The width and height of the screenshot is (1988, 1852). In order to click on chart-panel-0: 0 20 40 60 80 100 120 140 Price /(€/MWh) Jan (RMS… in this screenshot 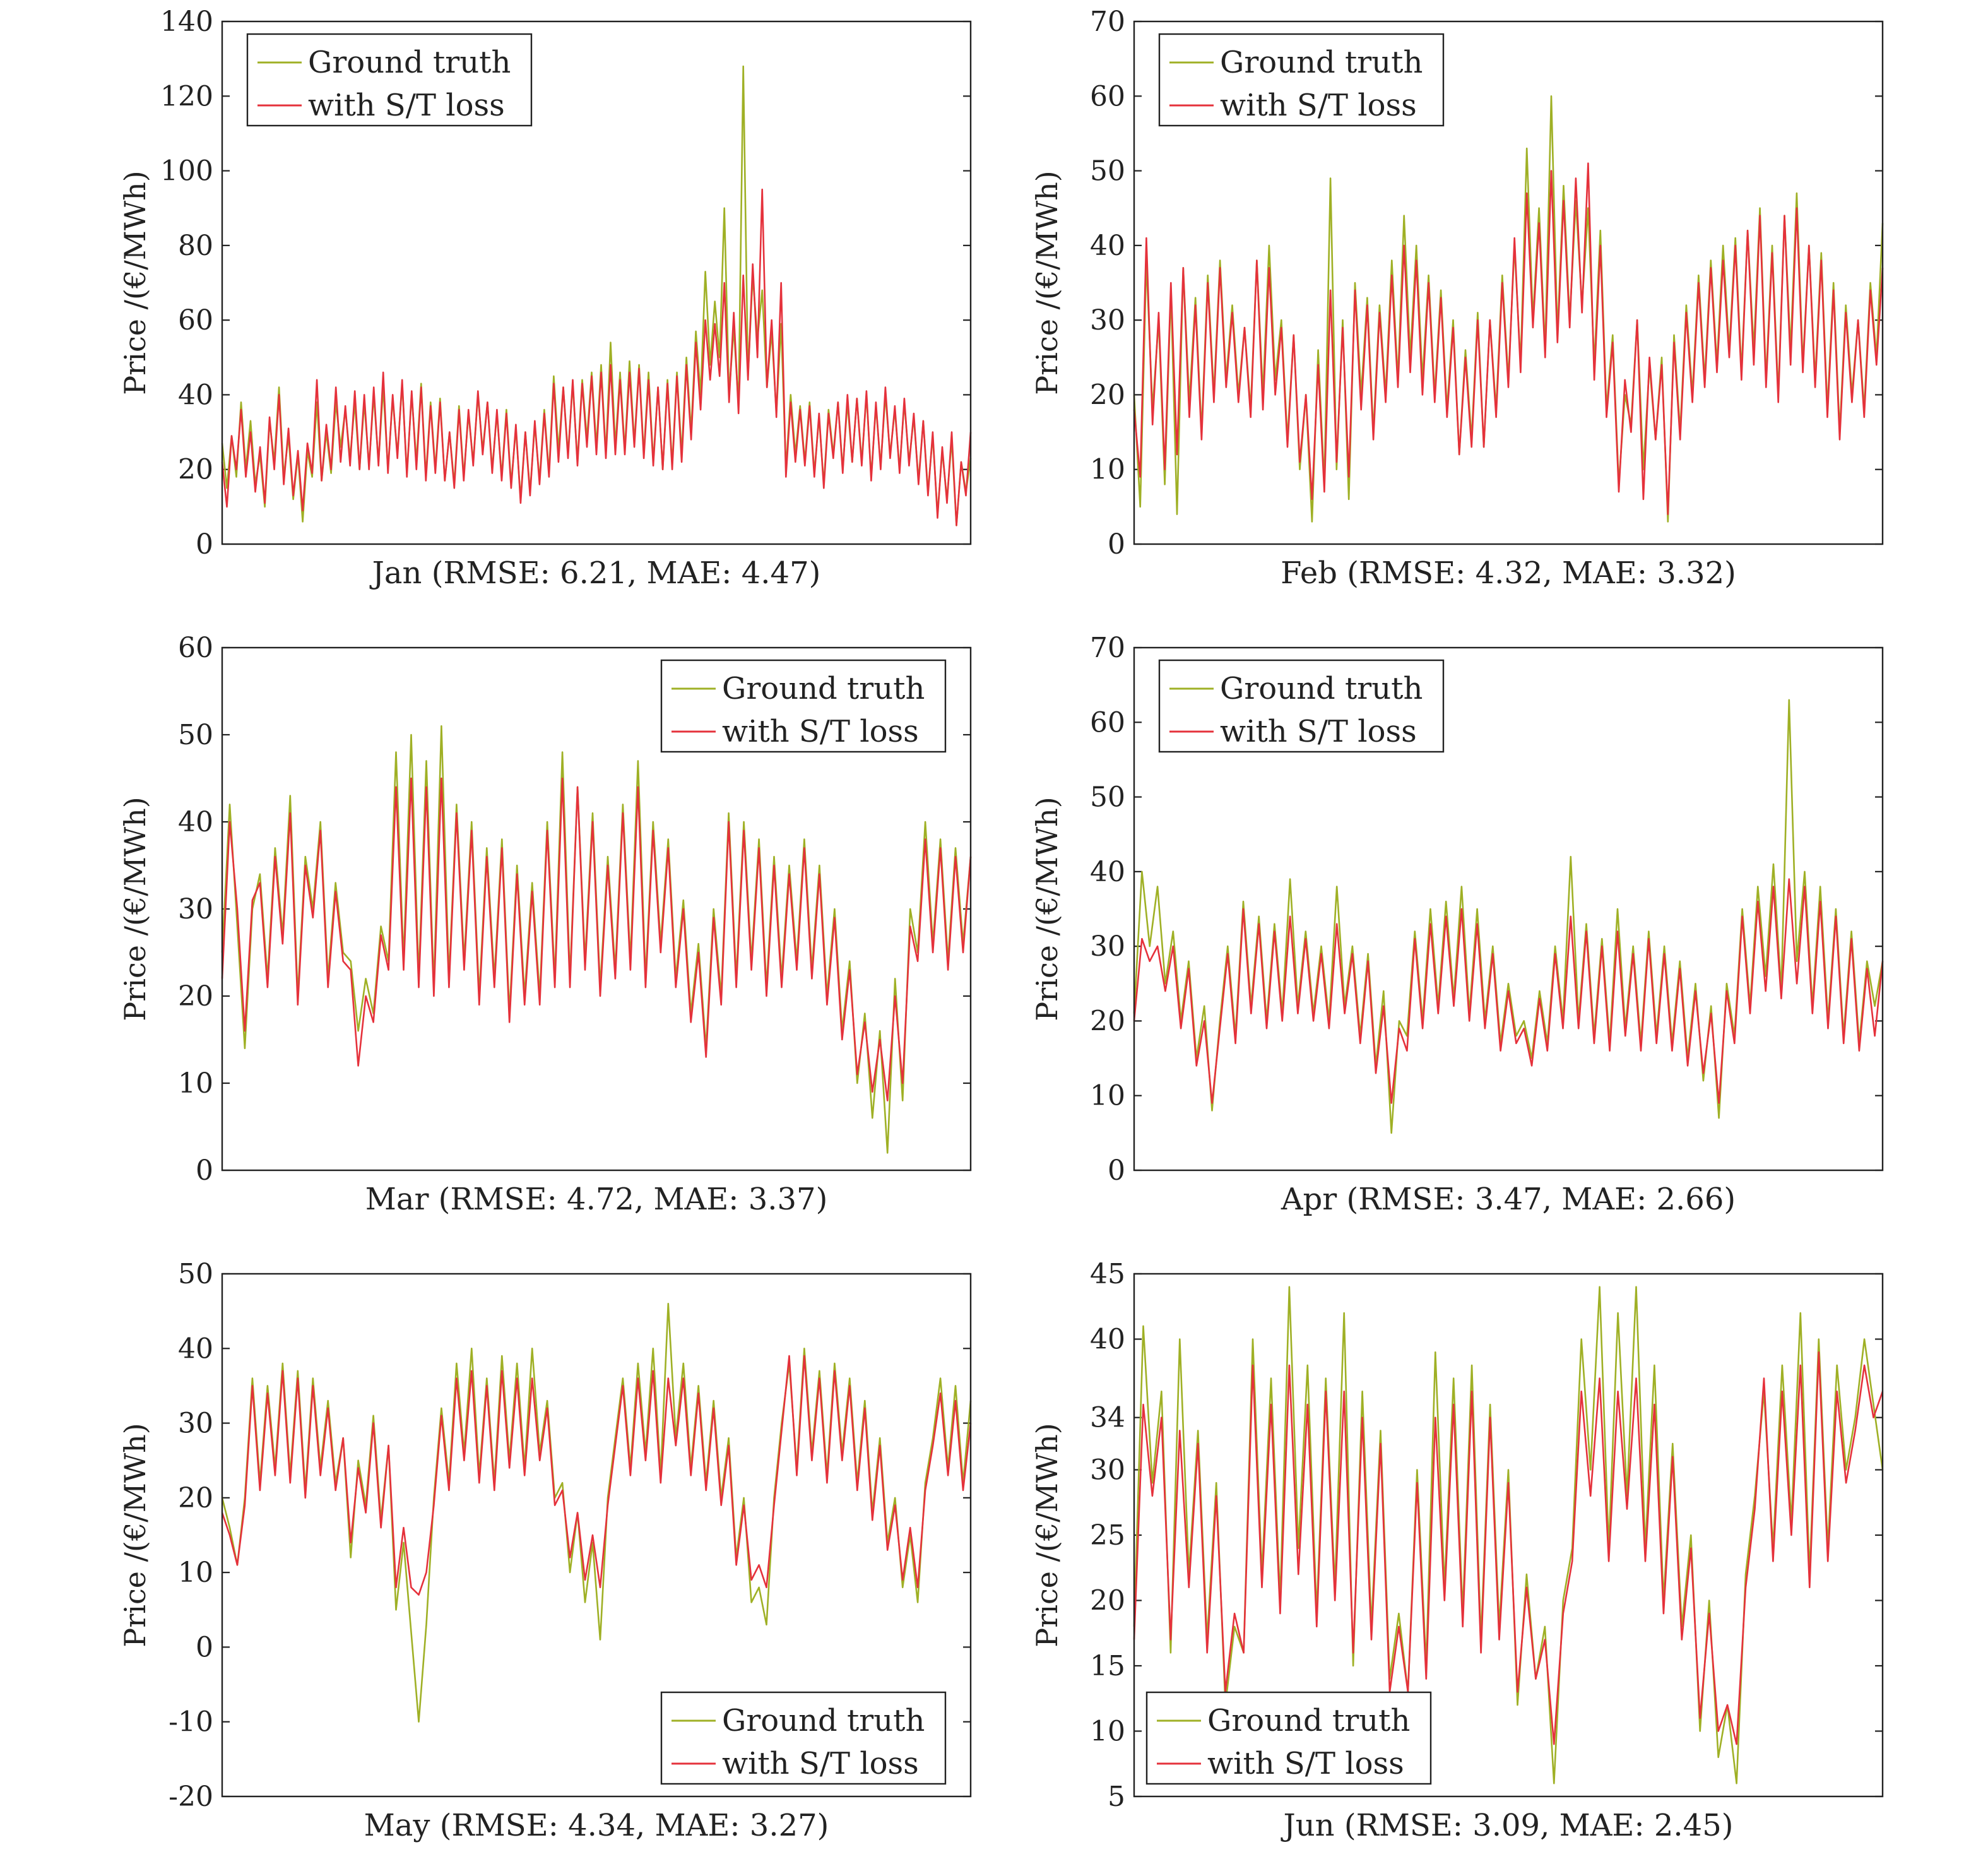, I will do `click(545, 298)`.